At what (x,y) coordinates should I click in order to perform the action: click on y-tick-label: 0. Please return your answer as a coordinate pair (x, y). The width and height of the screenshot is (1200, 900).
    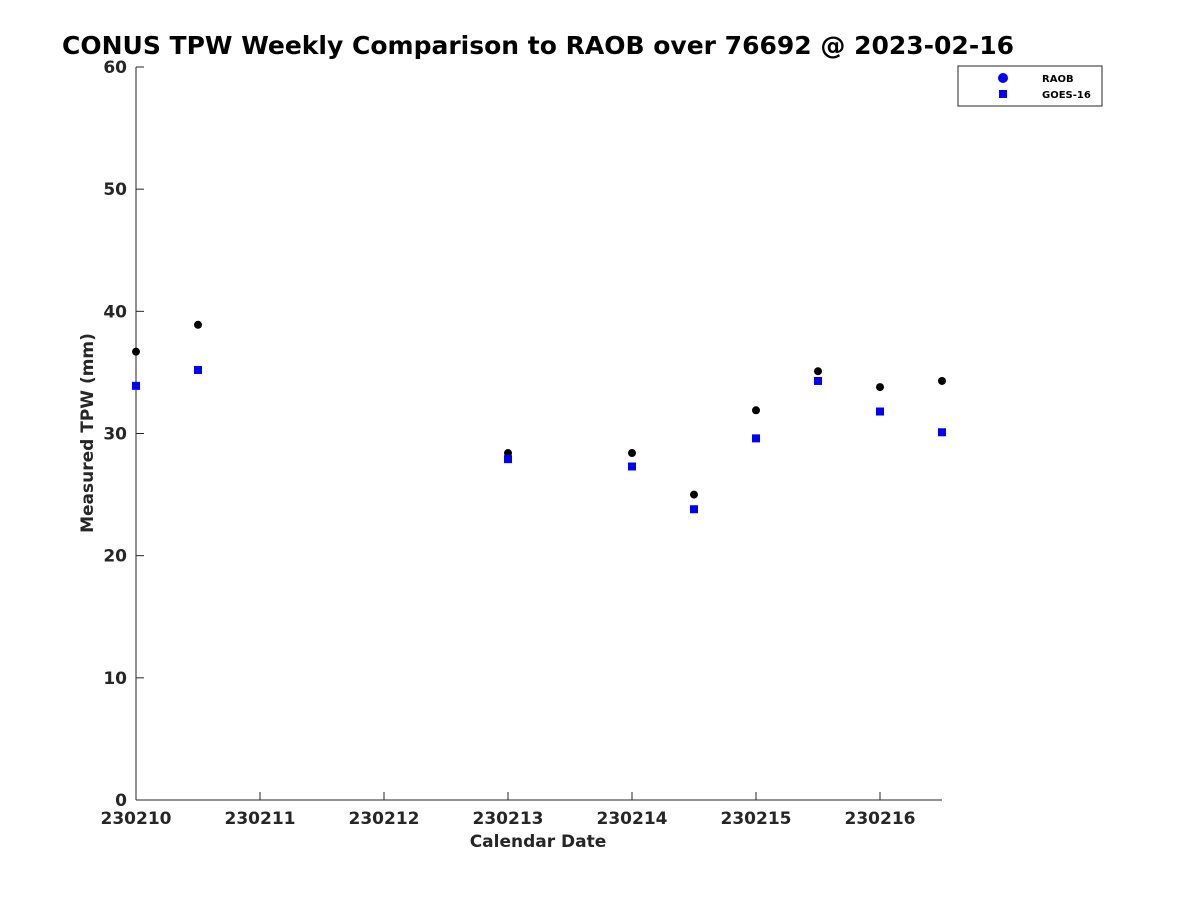
    Looking at the image, I should click on (121, 801).